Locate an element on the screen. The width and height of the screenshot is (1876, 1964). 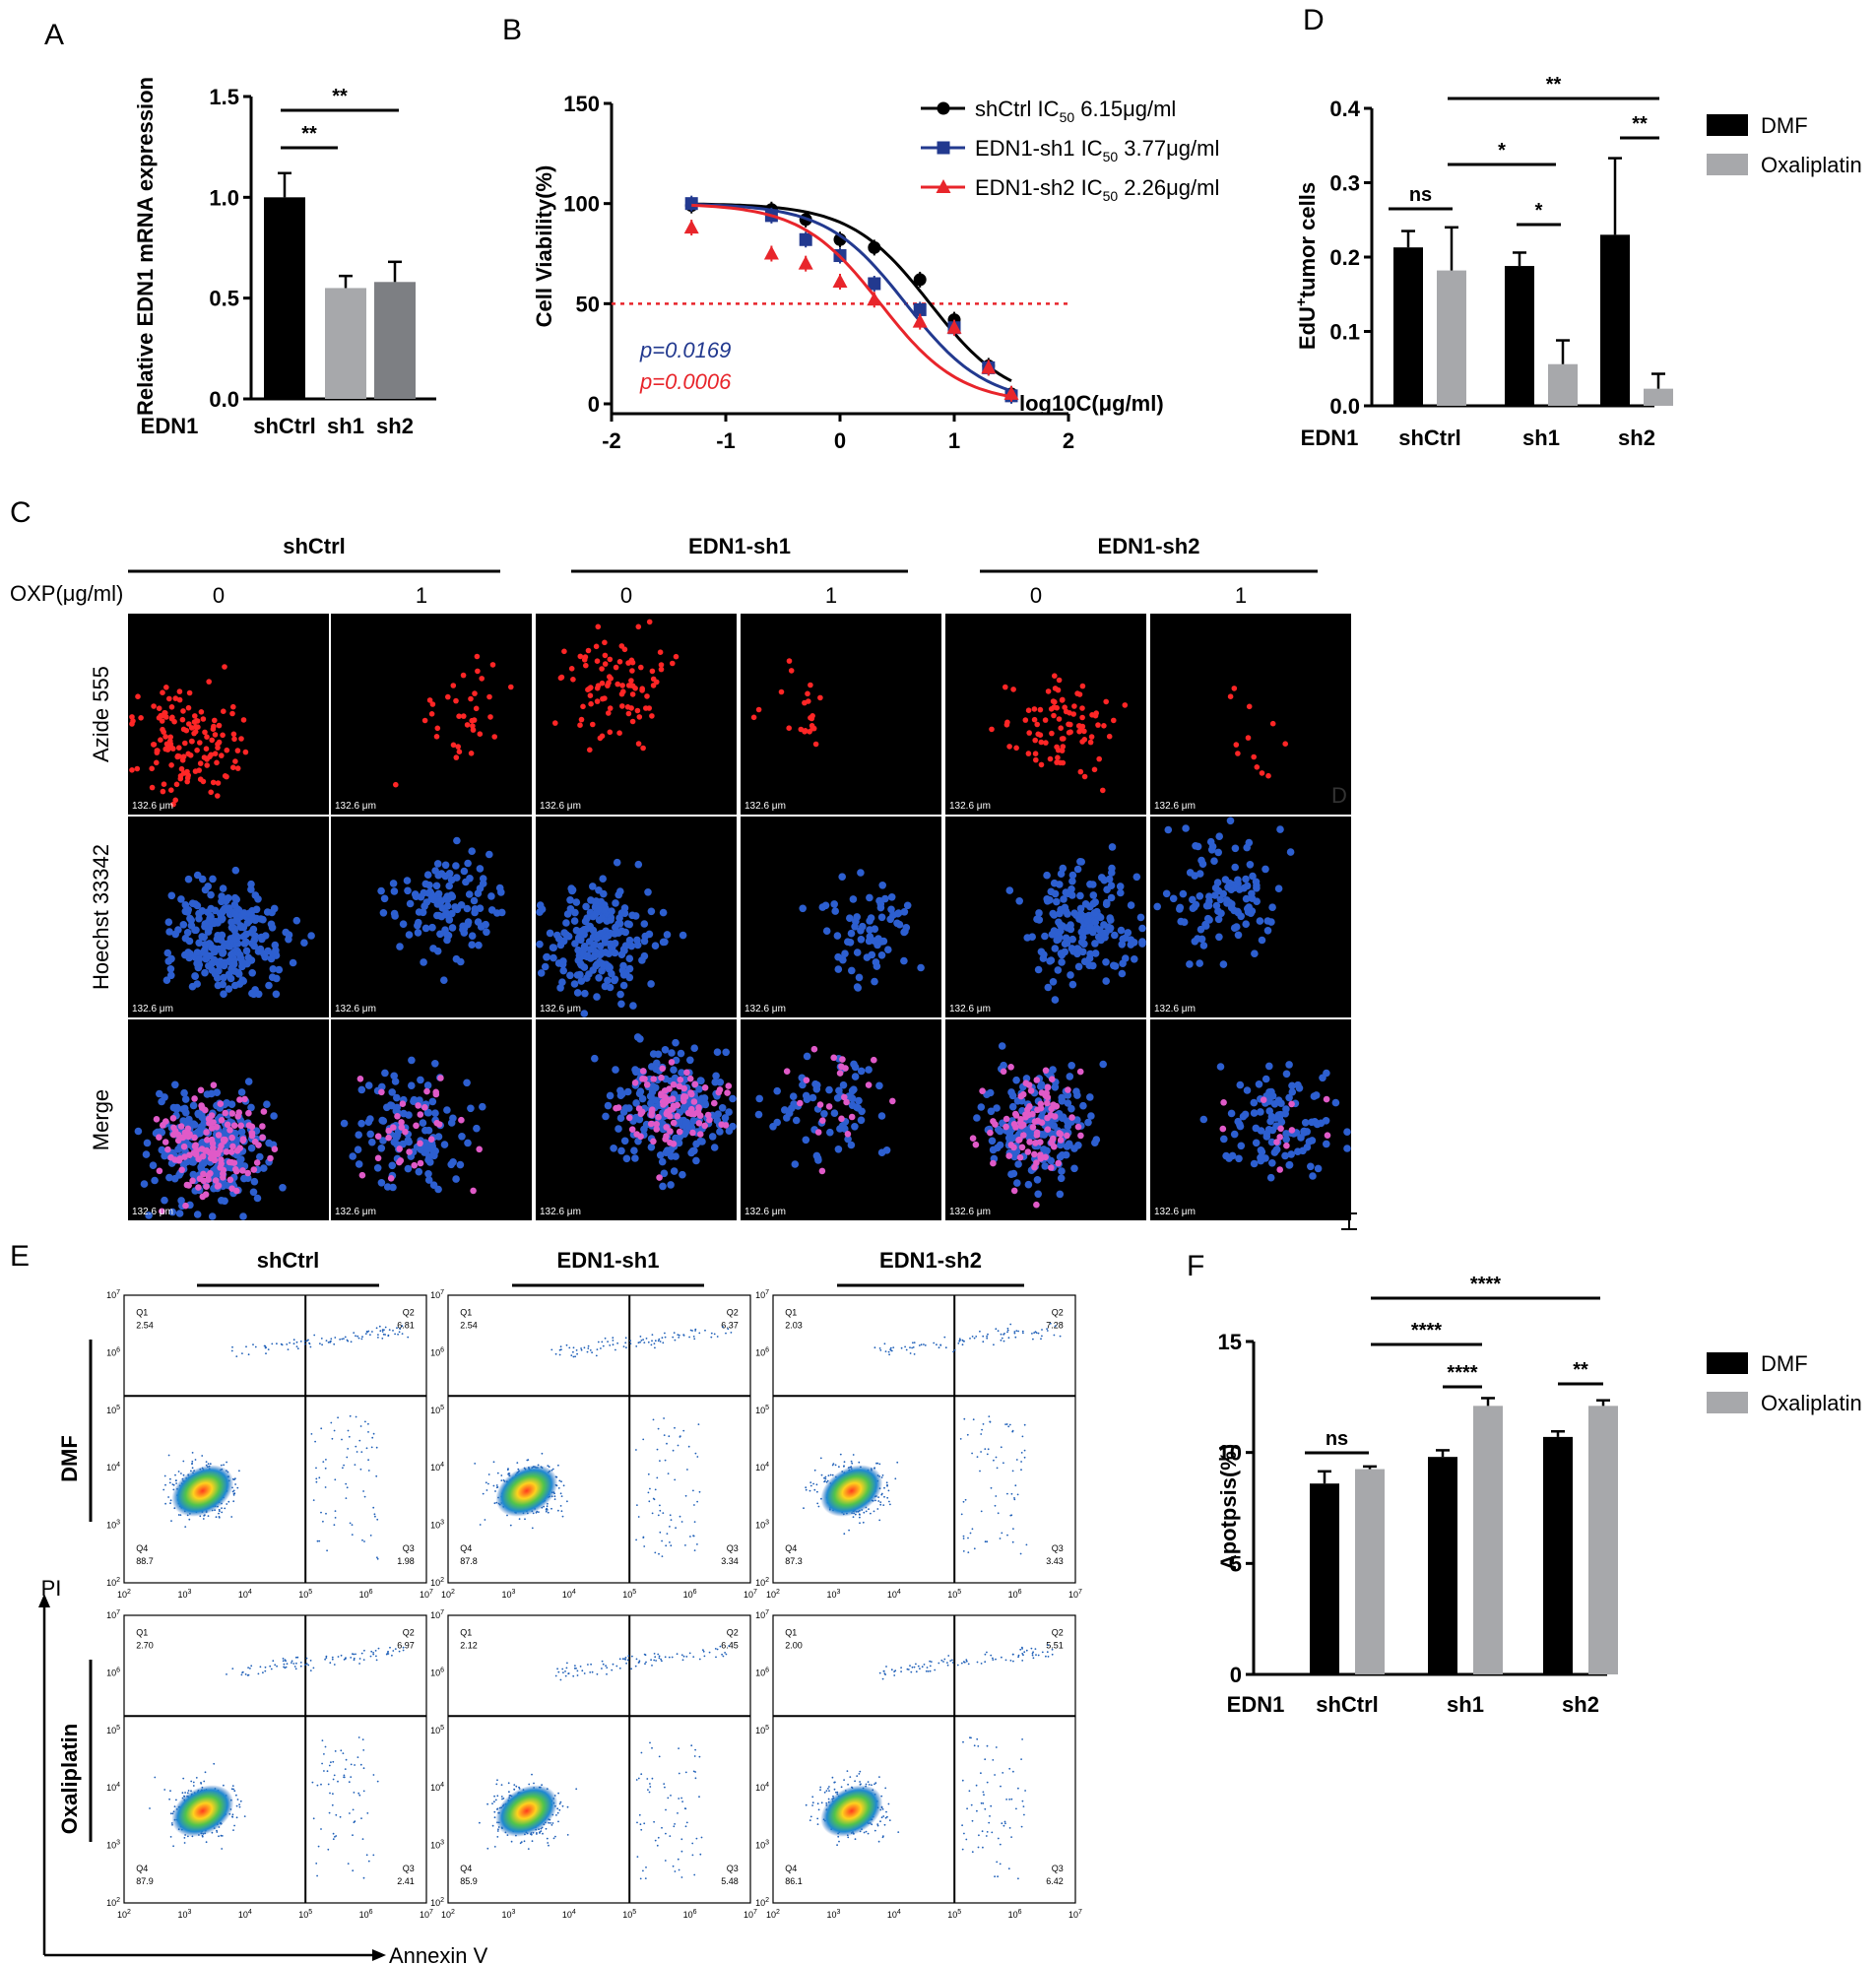
point-EDN1-sh2 is located at coordinates (875, 299).